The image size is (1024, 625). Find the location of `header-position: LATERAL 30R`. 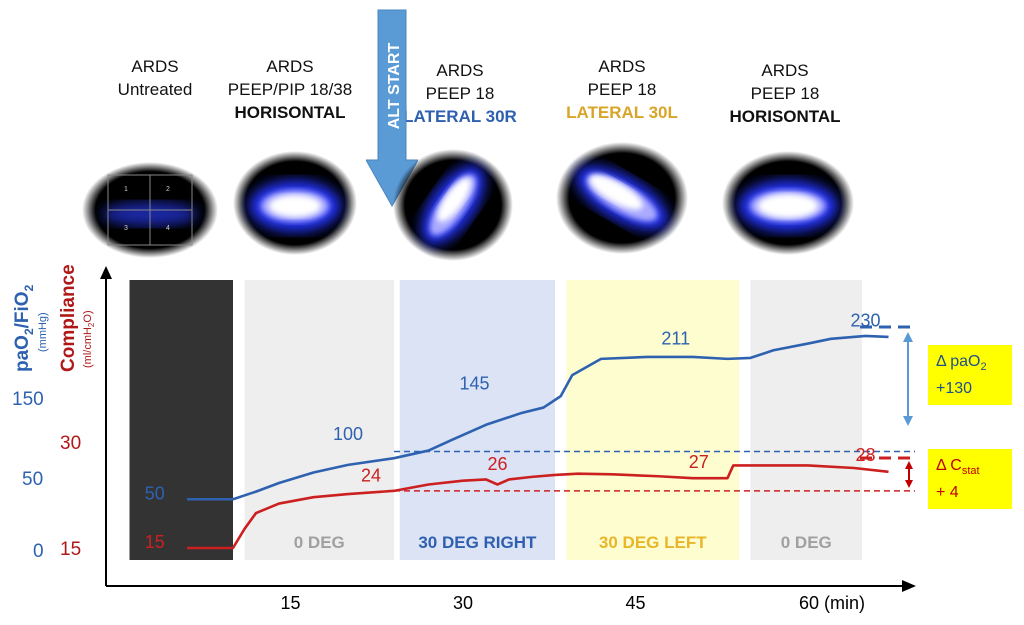

header-position: LATERAL 30R is located at coordinates (460, 116).